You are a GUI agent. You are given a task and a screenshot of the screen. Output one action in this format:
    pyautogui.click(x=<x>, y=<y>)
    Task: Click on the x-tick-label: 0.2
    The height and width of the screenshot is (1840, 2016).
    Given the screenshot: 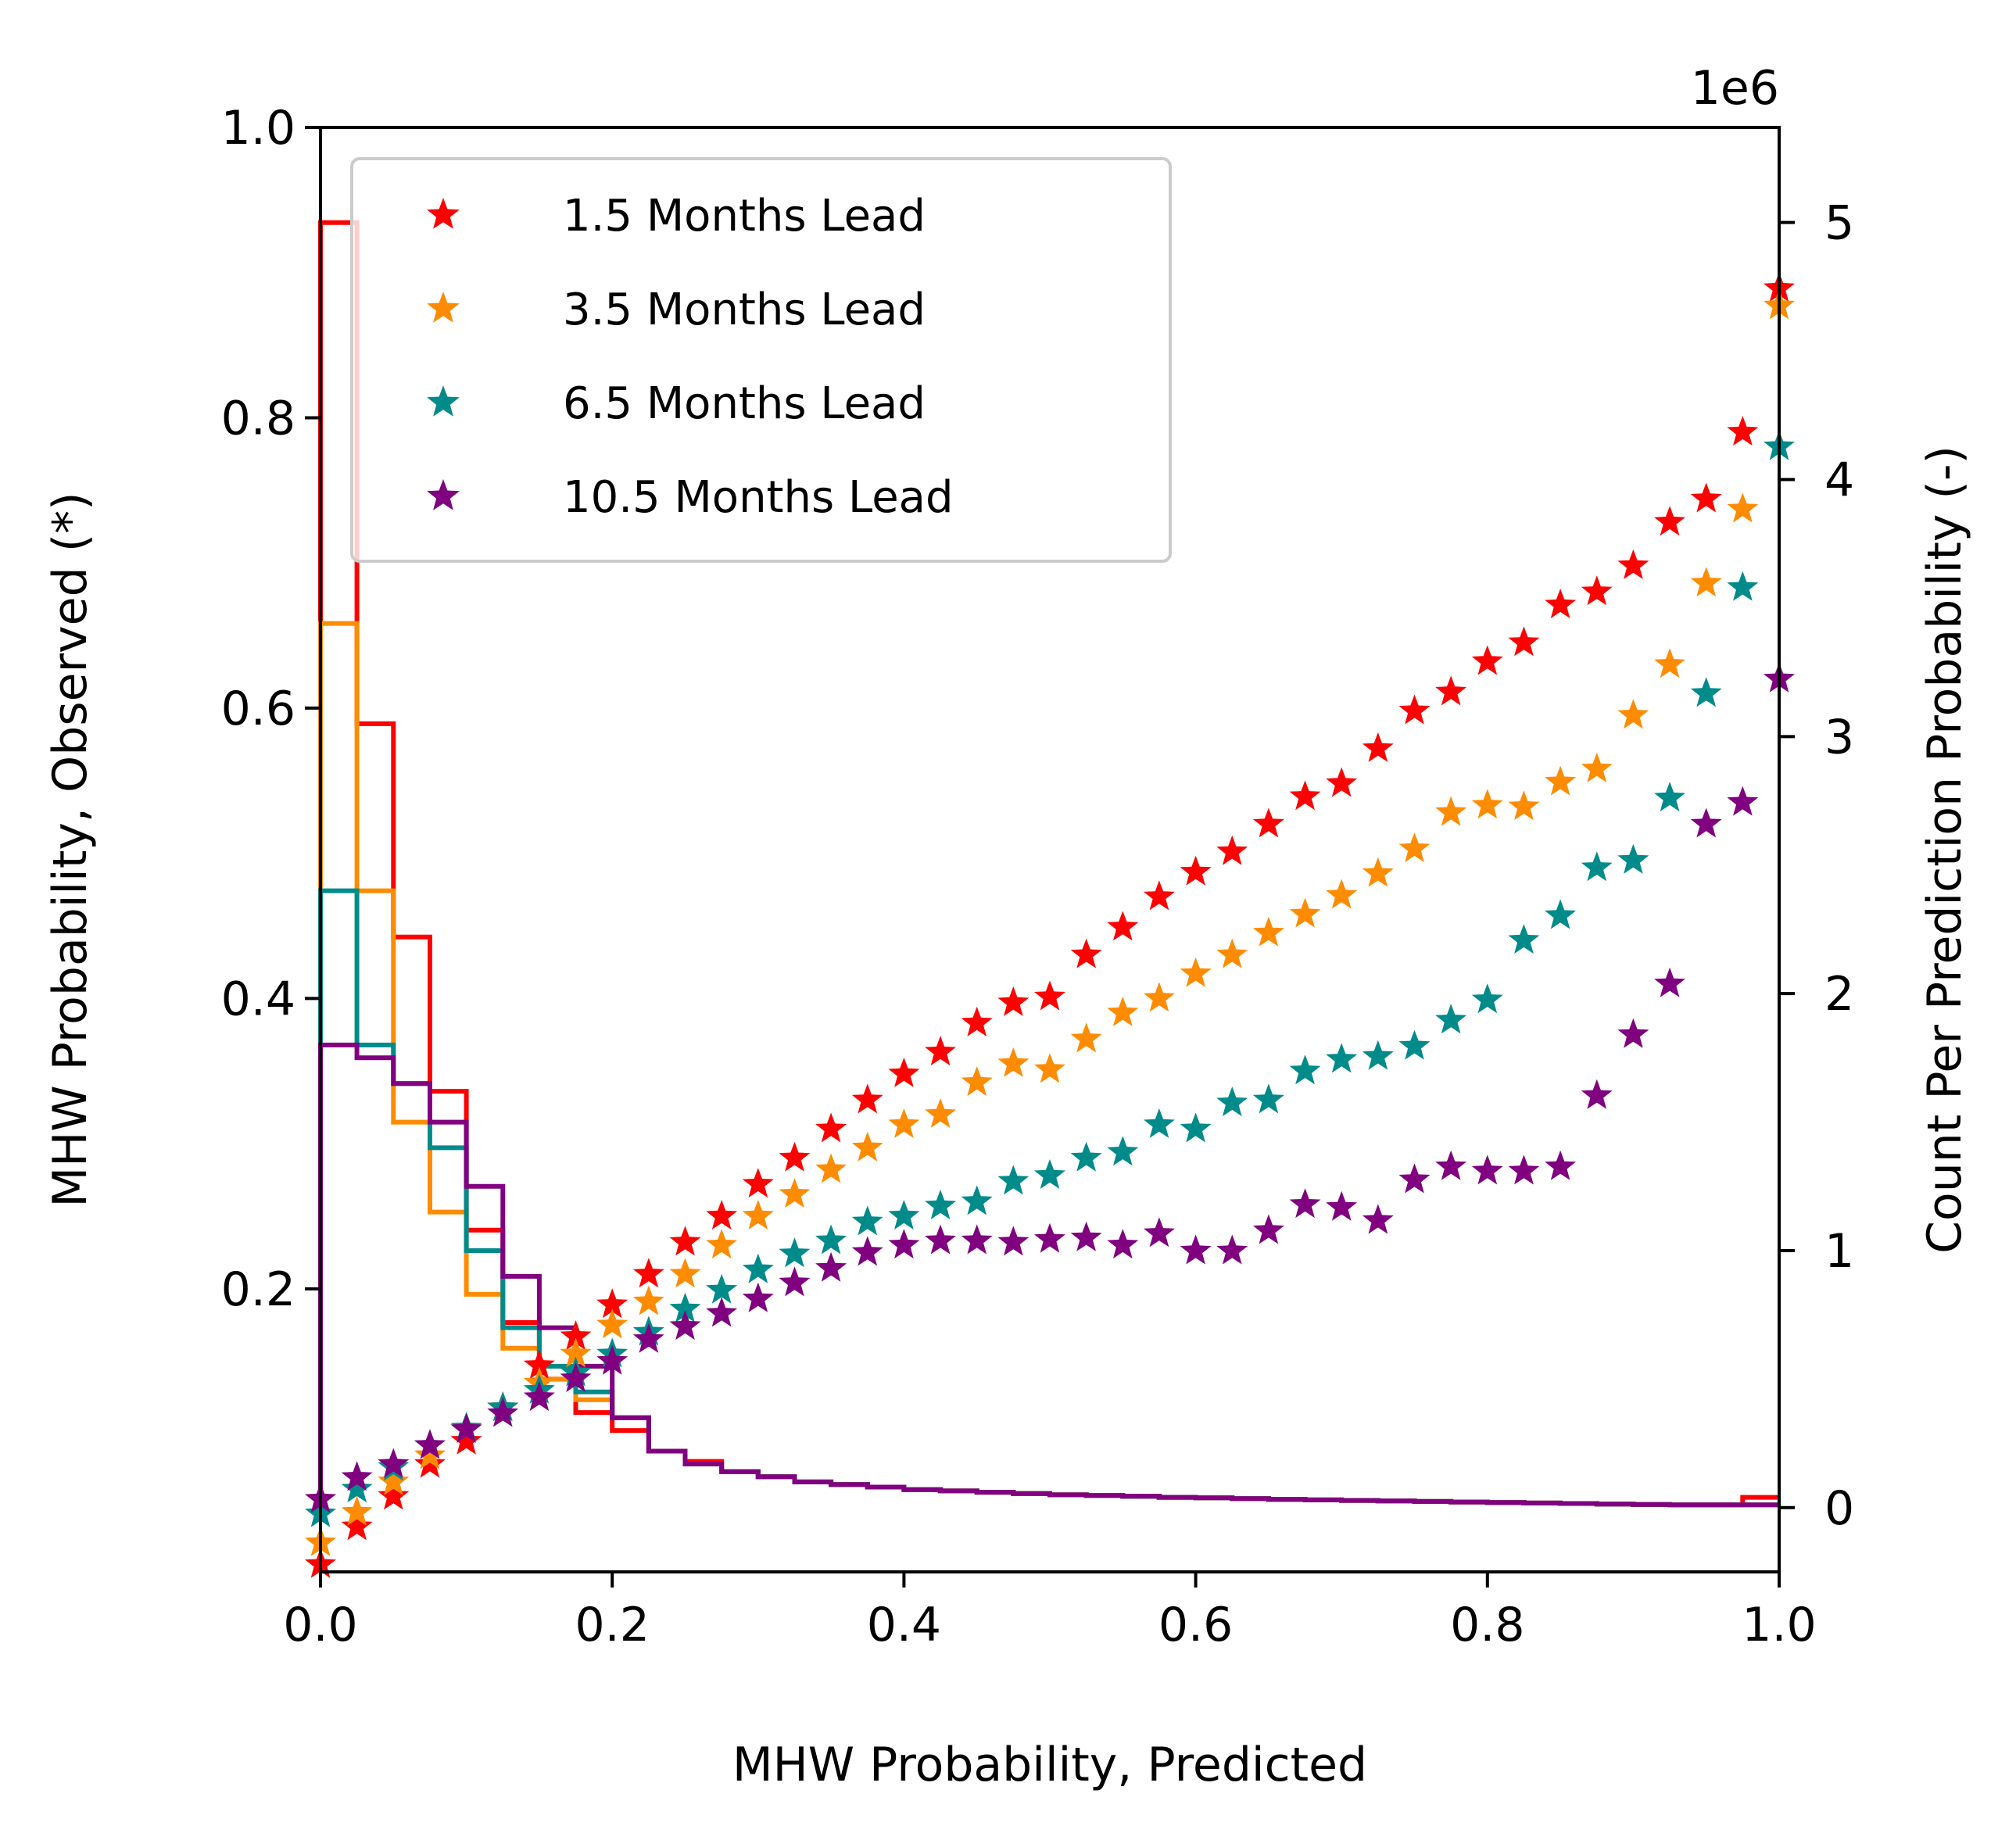 What is the action you would take?
    pyautogui.click(x=612, y=1625)
    